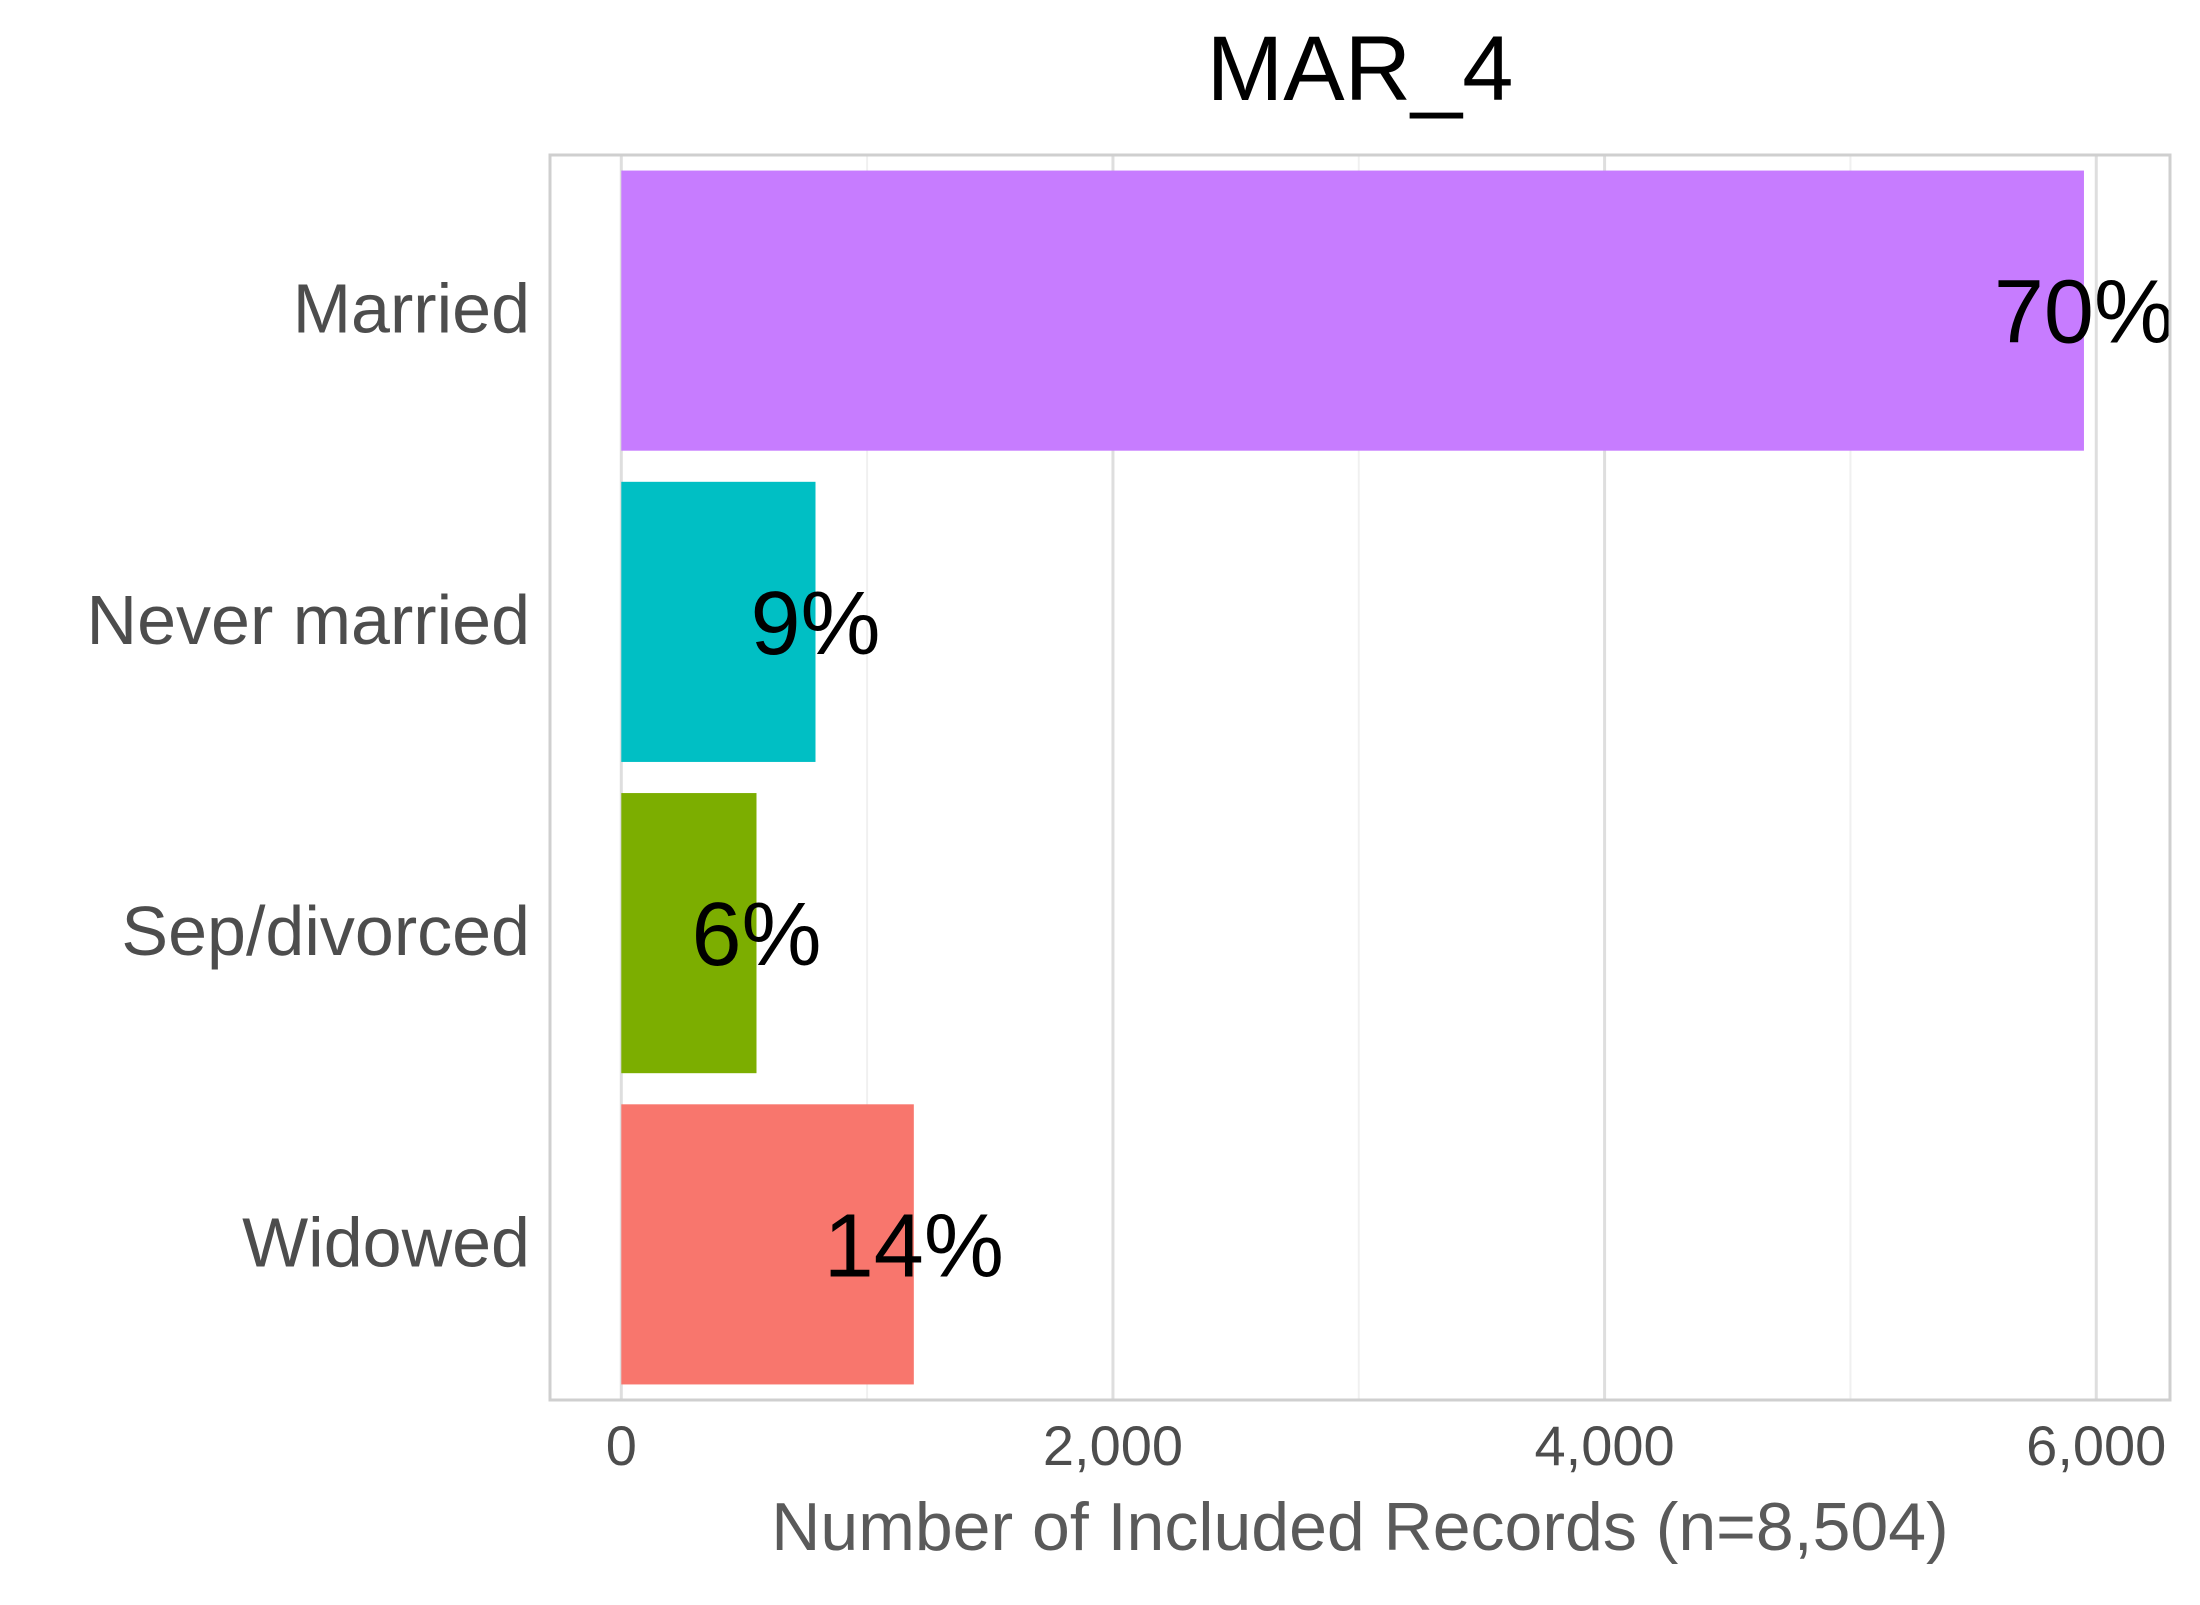 The height and width of the screenshot is (1605, 2200). I want to click on y-axis-category-labels: Married Never married Sep/divorced Widowed, so click(308, 776).